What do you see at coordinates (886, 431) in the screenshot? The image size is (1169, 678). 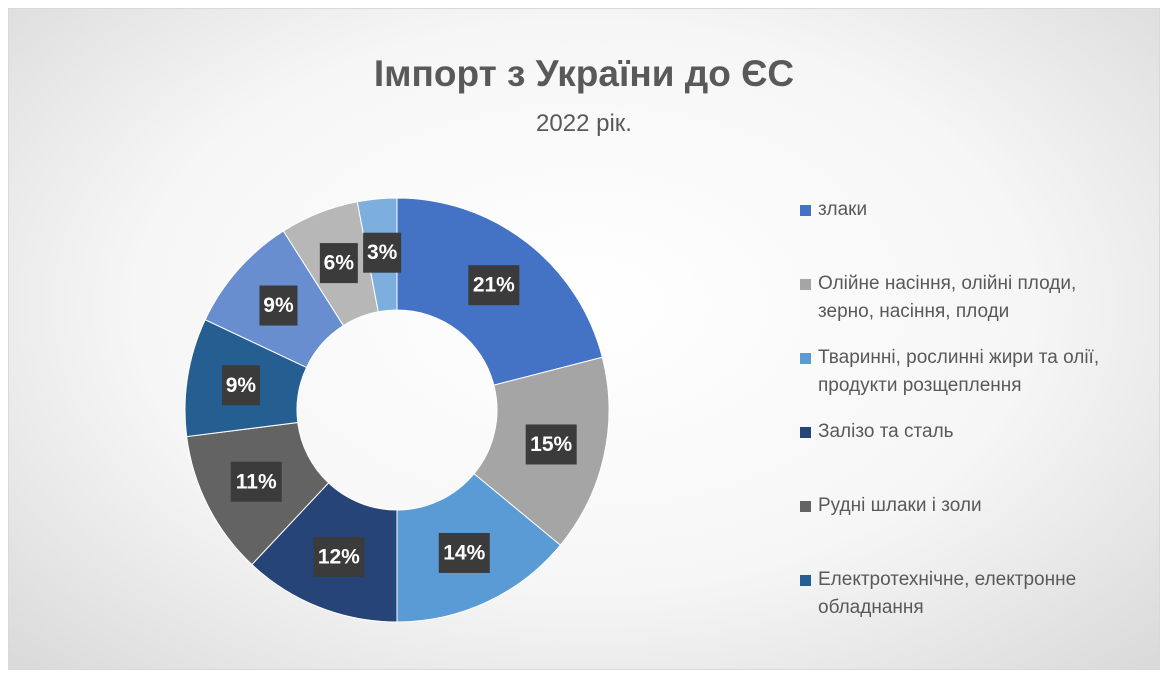 I see `legend-label: Залізо та сталь` at bounding box center [886, 431].